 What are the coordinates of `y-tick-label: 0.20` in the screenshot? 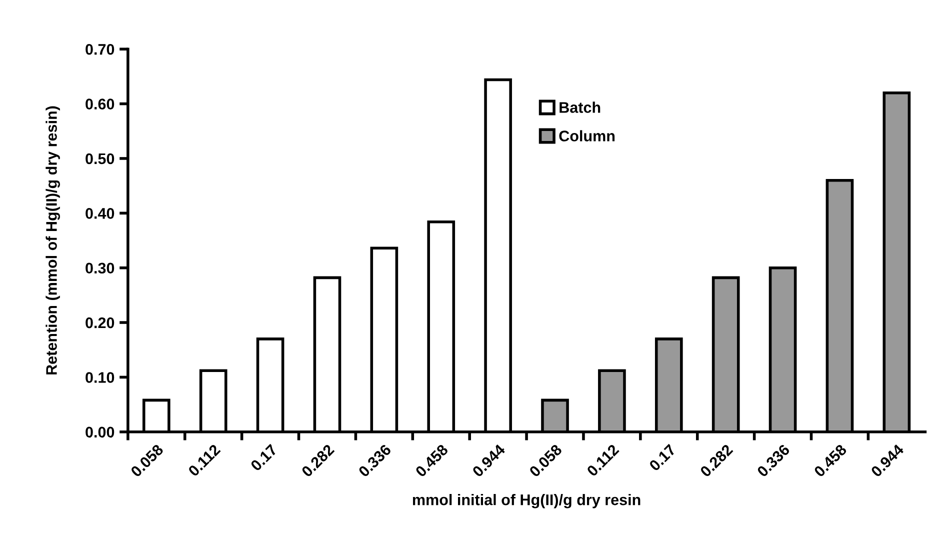 It's located at (100, 322).